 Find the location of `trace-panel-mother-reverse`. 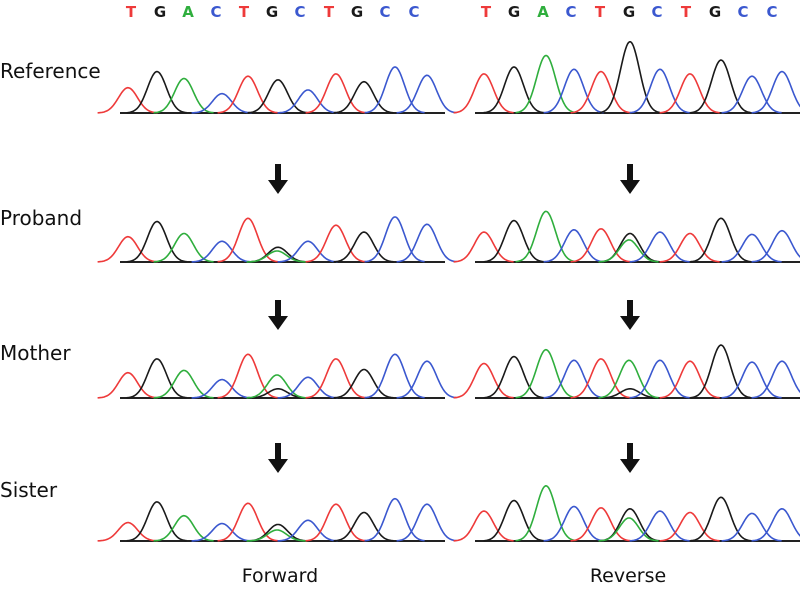

trace-panel-mother-reverse is located at coordinates (626, 371).